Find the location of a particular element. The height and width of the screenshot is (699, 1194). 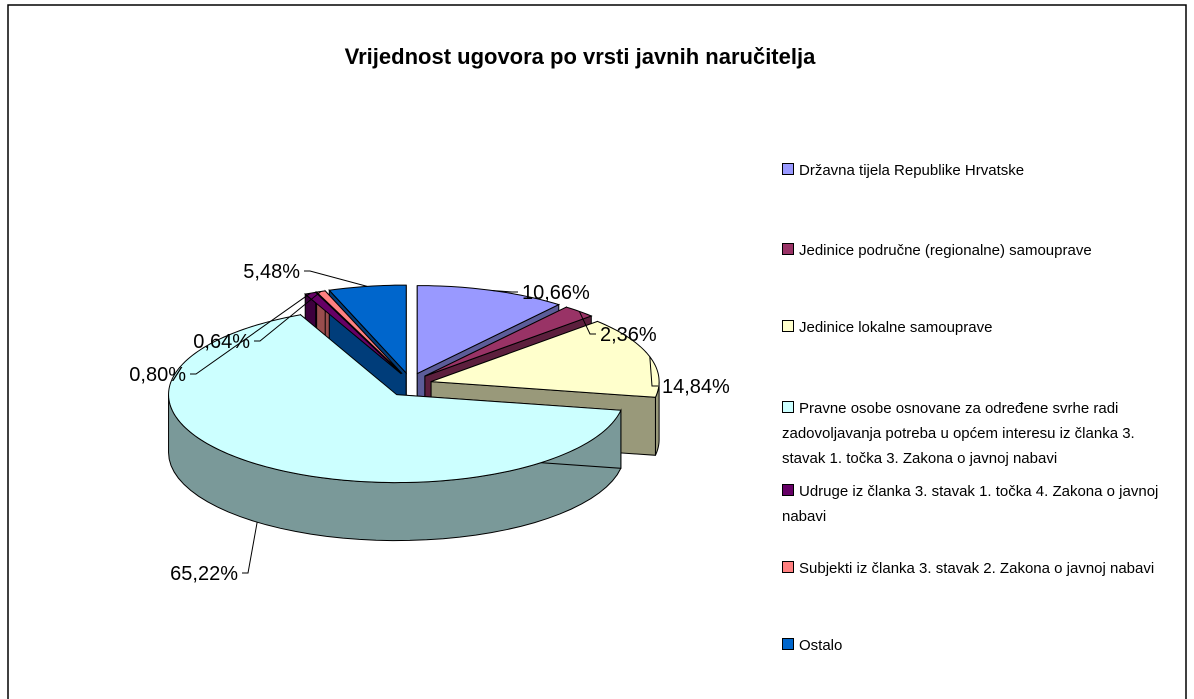

legend-item: Ostalo is located at coordinates (982, 645).